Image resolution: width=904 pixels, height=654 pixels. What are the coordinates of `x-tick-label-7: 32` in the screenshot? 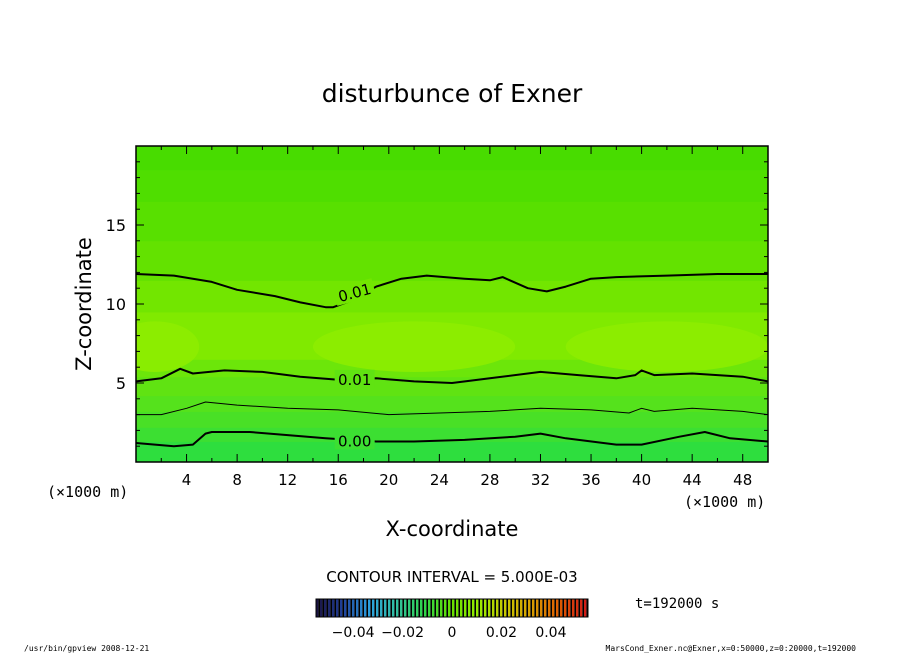 It's located at (540, 480).